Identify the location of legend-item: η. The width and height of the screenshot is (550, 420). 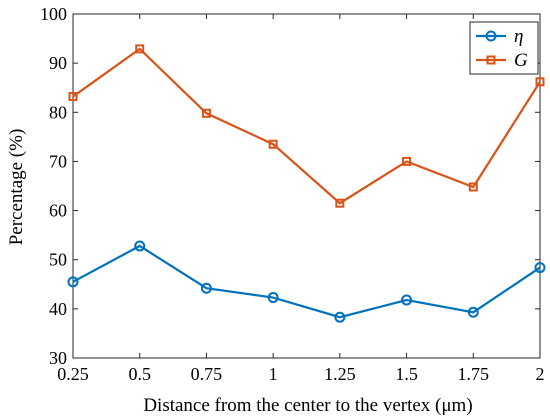
(499, 36).